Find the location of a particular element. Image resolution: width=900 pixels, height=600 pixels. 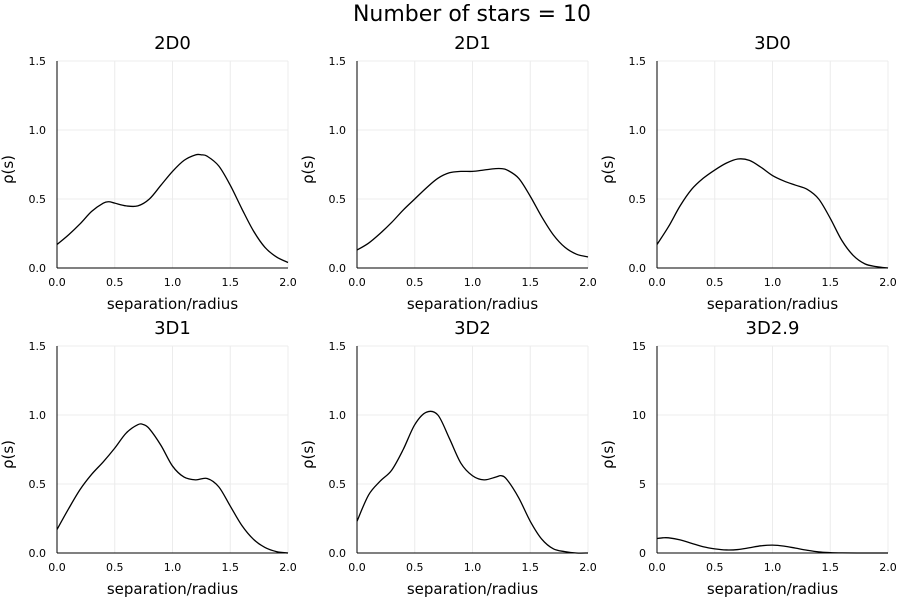

chart-title: 3D2.9 is located at coordinates (773, 328).